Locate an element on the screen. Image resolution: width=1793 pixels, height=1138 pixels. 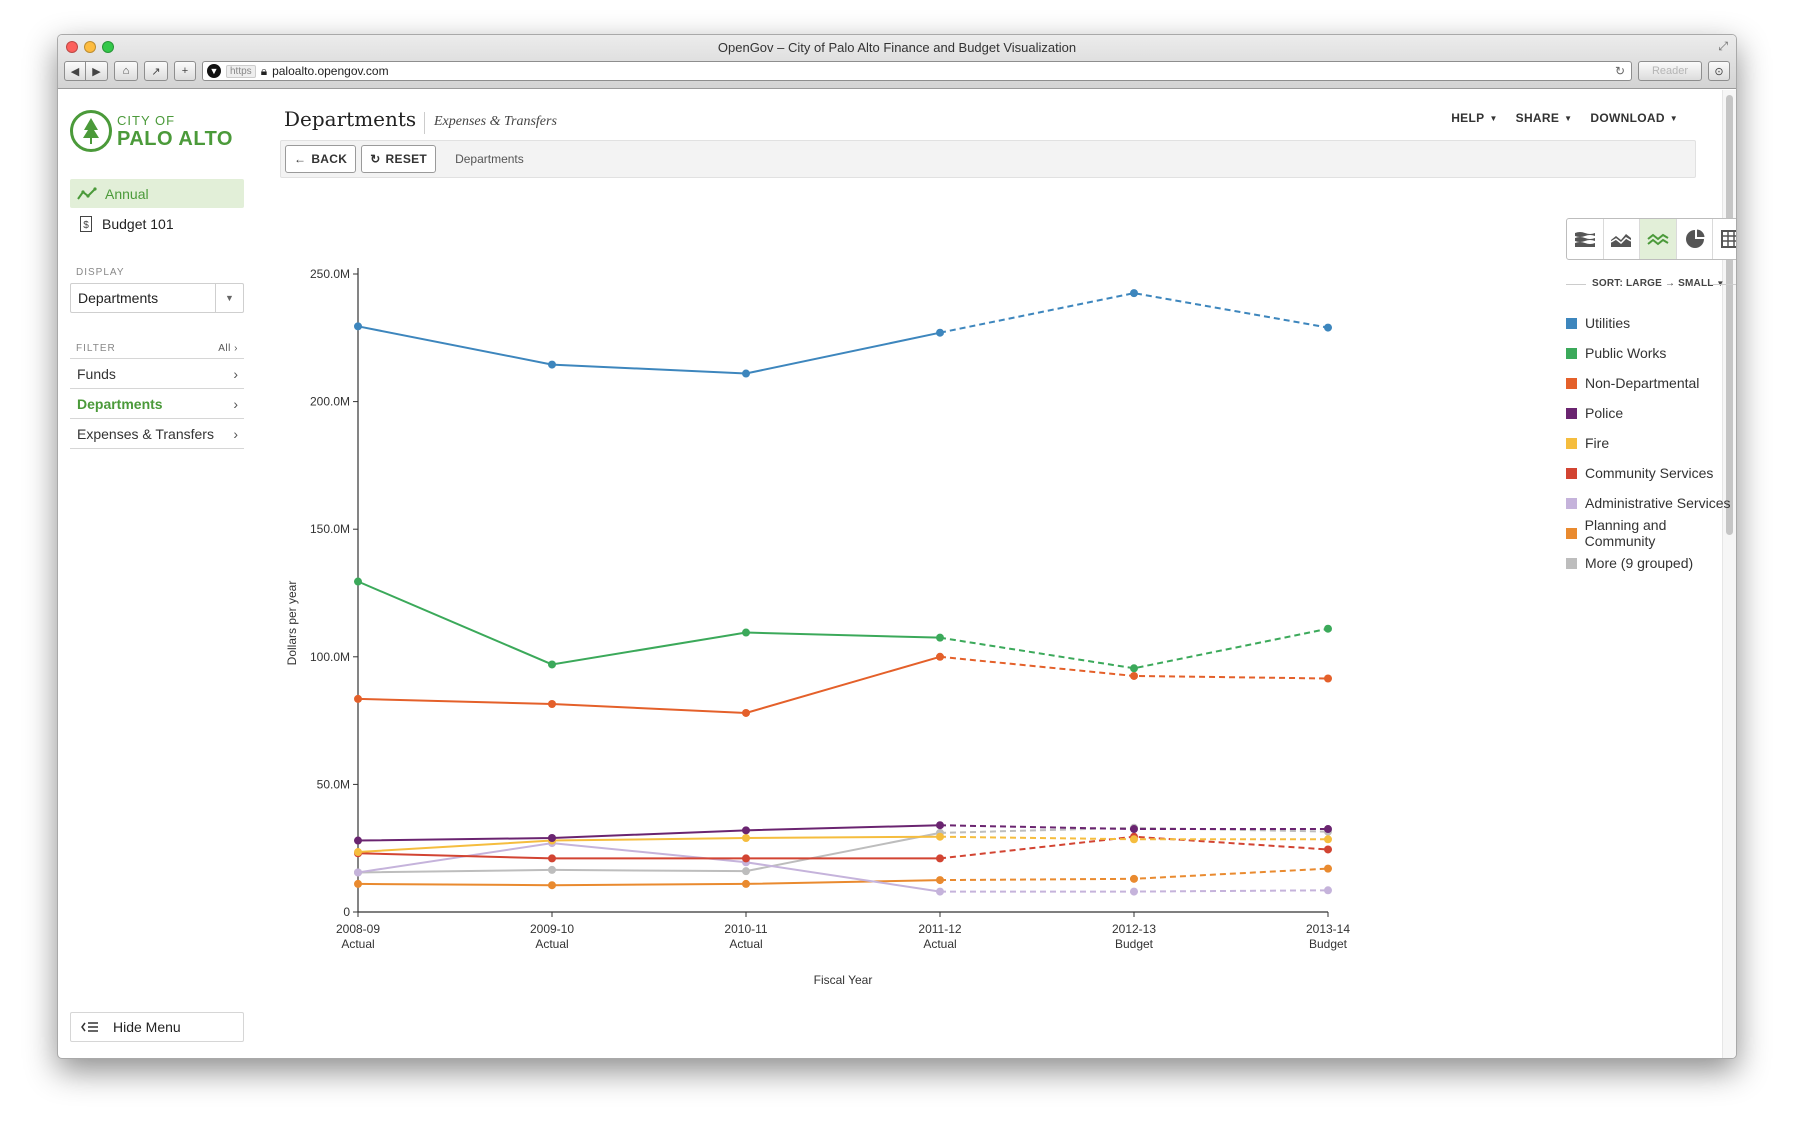
maximize-window-button is located at coordinates (108, 47).